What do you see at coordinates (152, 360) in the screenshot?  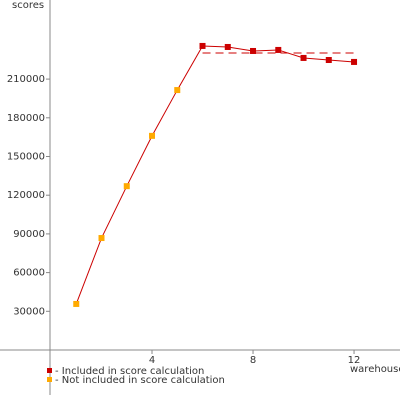 I see `x-tick-label: 4` at bounding box center [152, 360].